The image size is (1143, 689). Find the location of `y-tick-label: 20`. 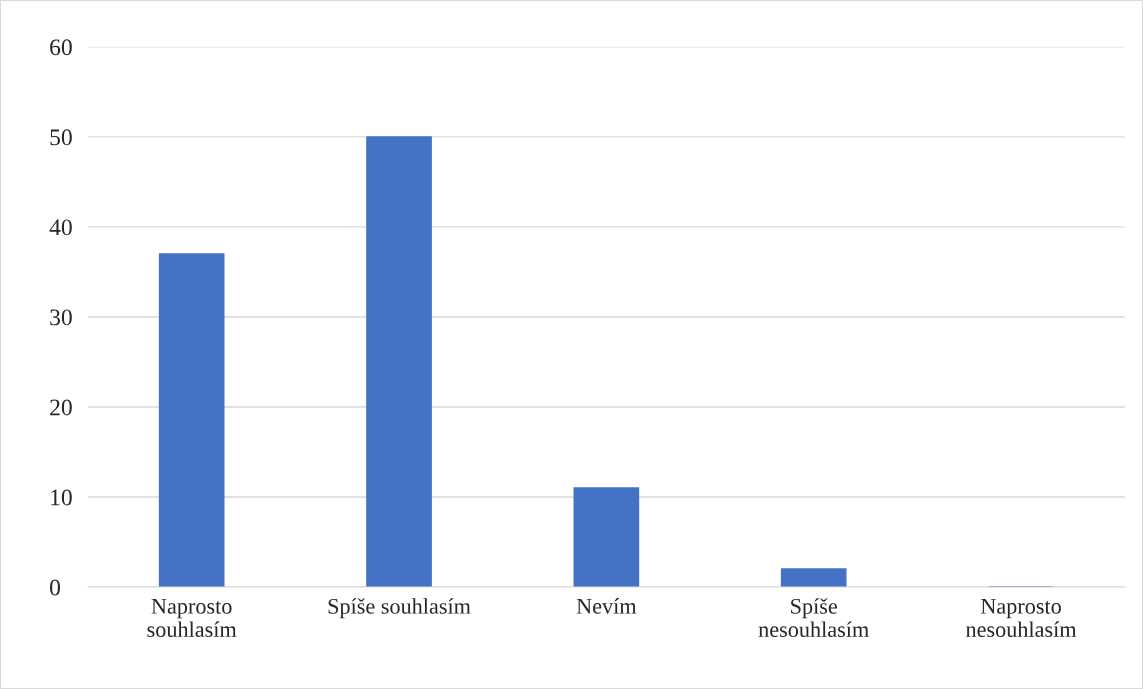

y-tick-label: 20 is located at coordinates (61, 407).